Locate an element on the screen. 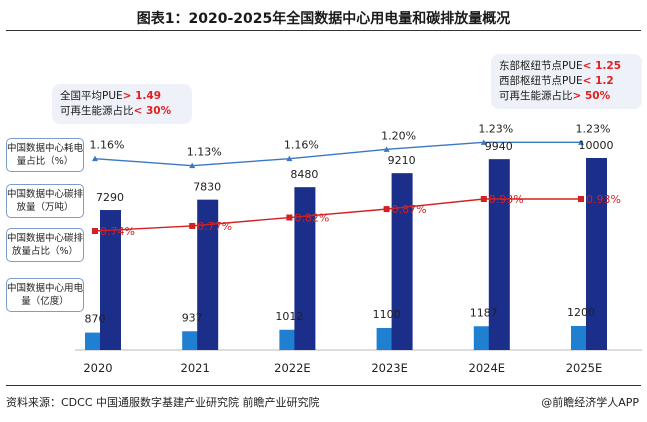  electricity-share-point-2022E is located at coordinates (289, 158).